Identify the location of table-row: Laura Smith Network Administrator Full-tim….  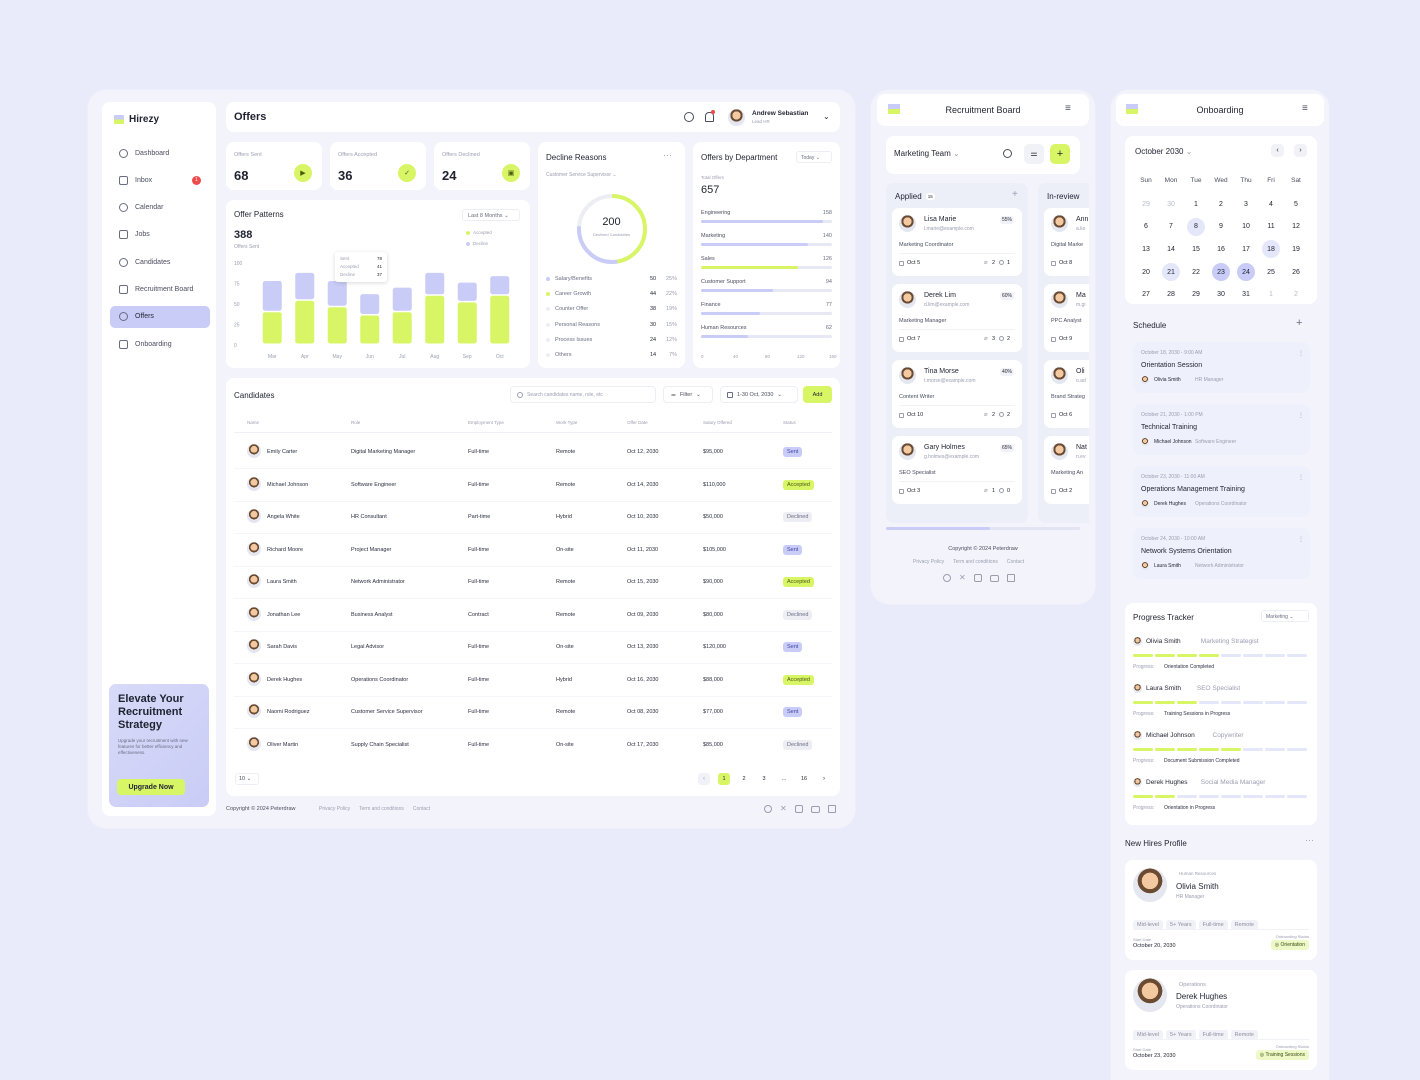
(533, 581).